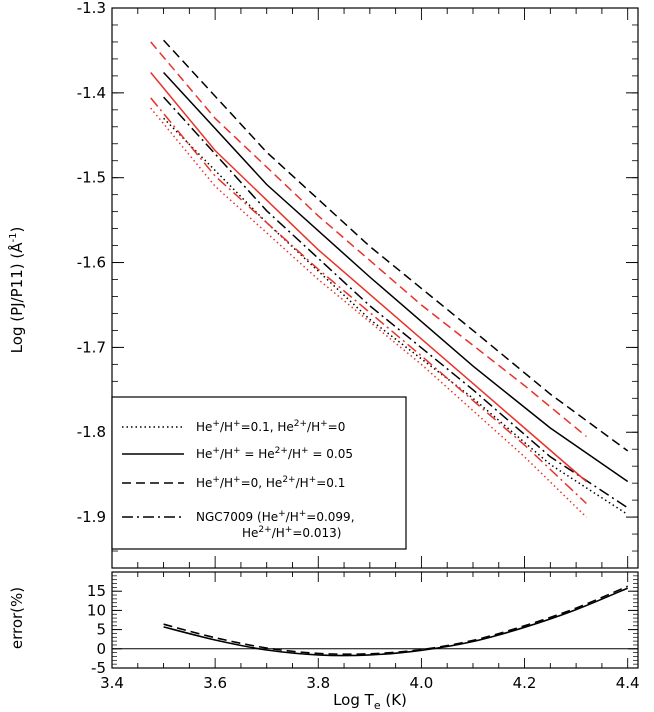 Image resolution: width=654 pixels, height=712 pixels. What do you see at coordinates (96, 610) in the screenshot?
I see `error-y-tick-label: 10` at bounding box center [96, 610].